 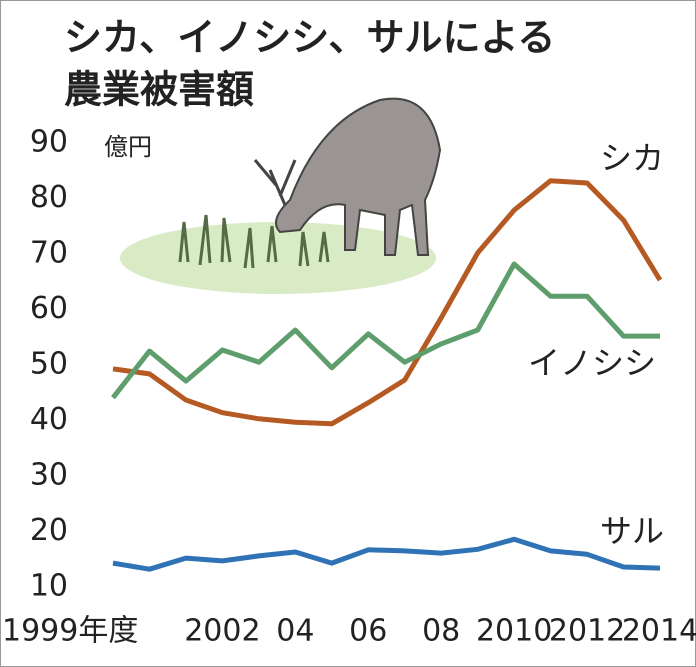 I want to click on y-tick-label: 70, so click(x=49, y=253).